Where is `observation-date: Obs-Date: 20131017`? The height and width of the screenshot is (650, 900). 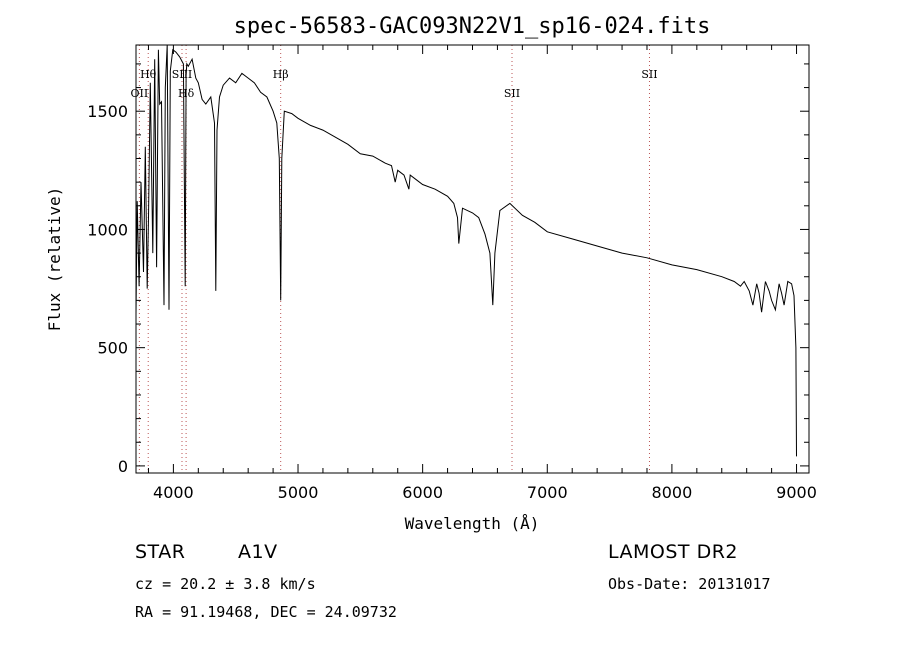
observation-date: Obs-Date: 20131017 is located at coordinates (689, 584).